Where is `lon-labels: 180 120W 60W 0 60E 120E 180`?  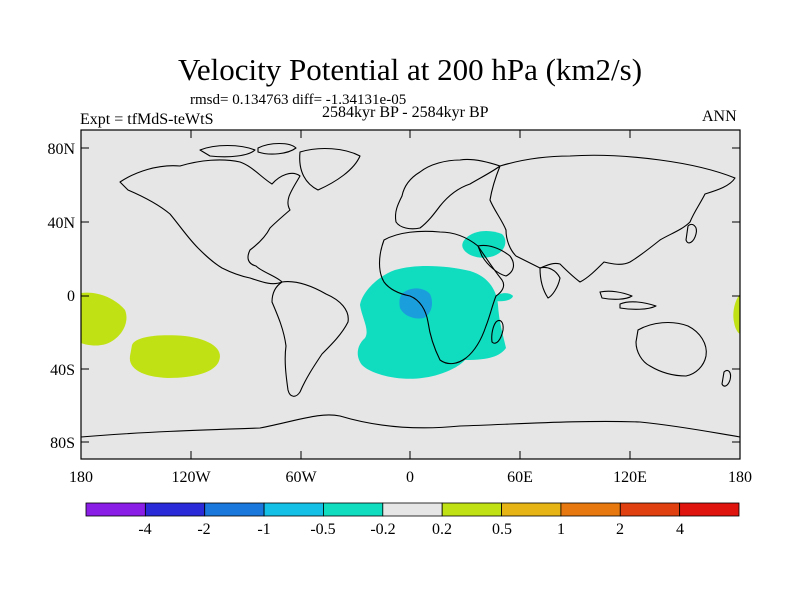
lon-labels: 180 120W 60W 0 60E 120E 180 is located at coordinates (410, 477).